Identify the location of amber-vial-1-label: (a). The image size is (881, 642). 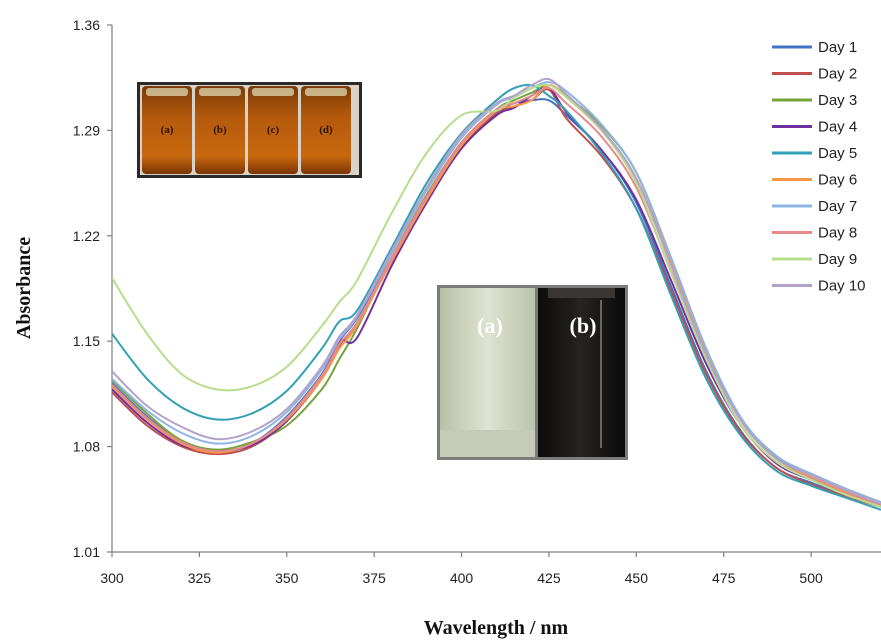
(167, 130).